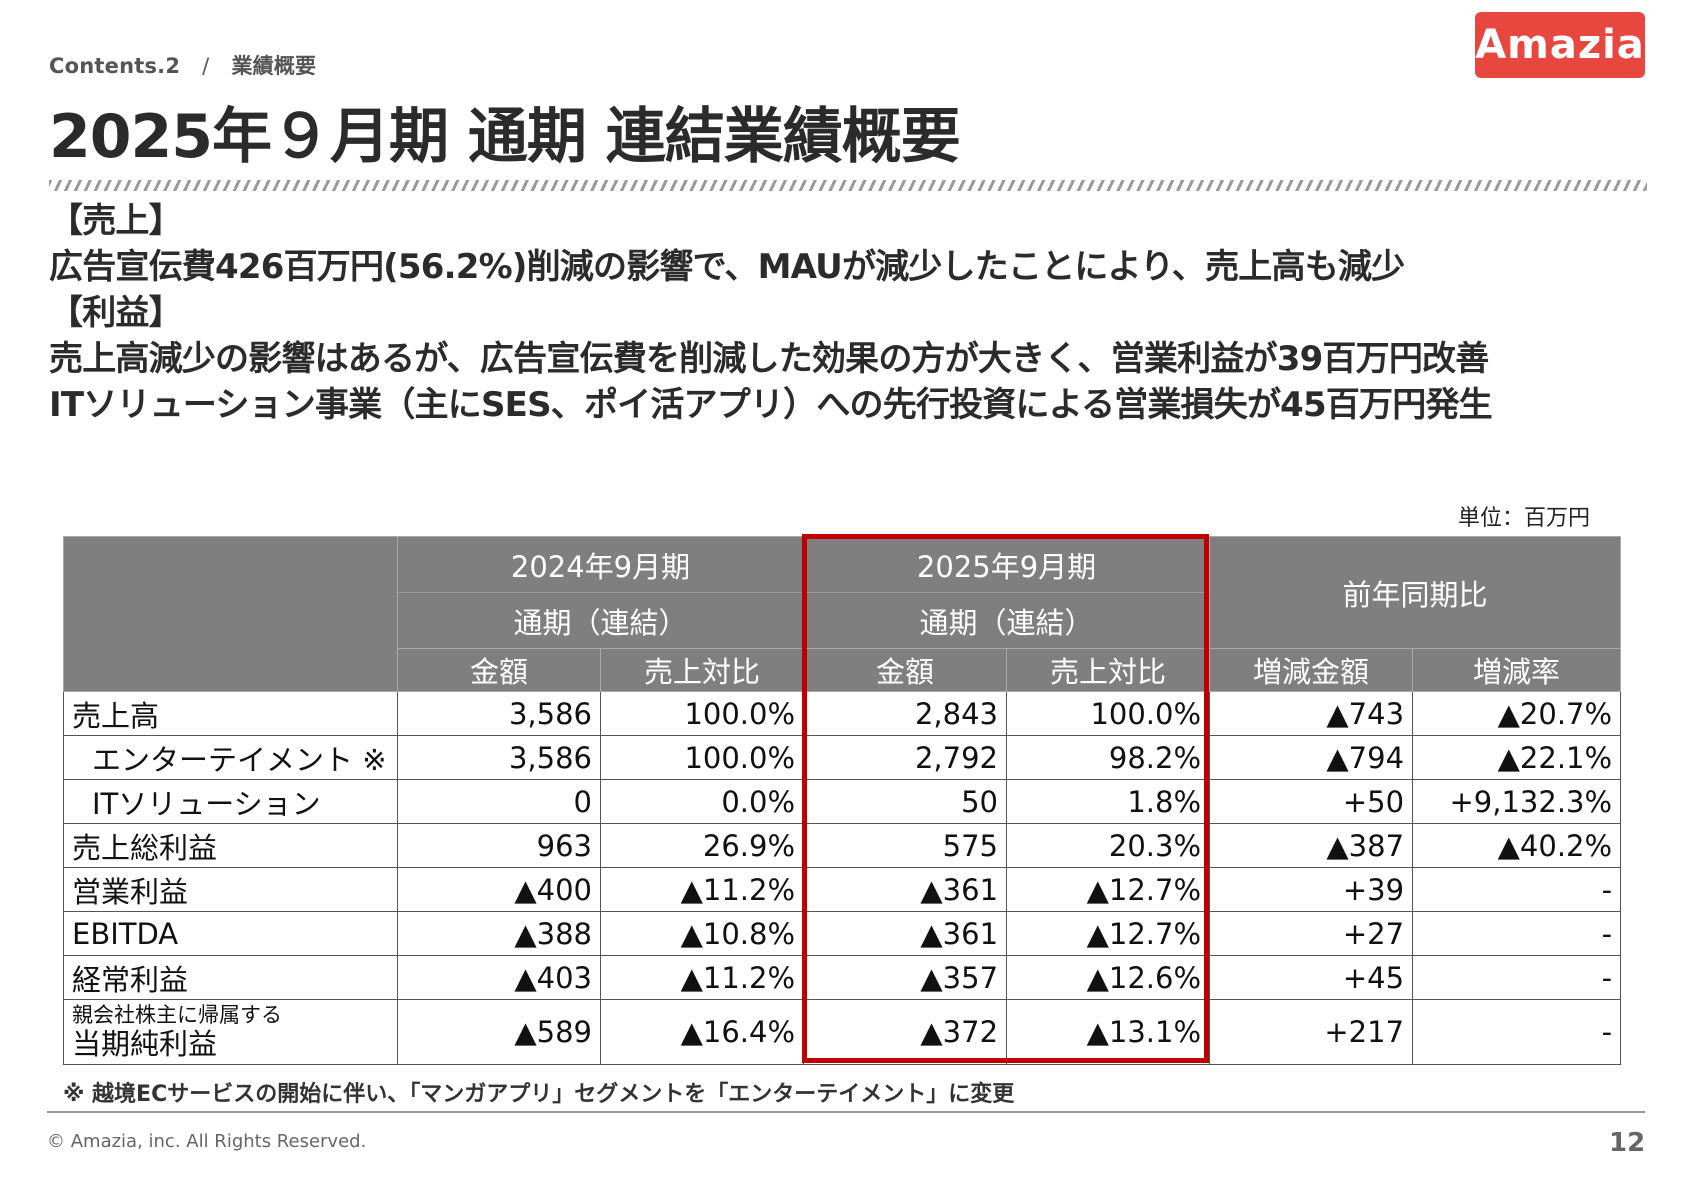  I want to click on curr-ratio-cell: 20.3%, so click(1108, 845).